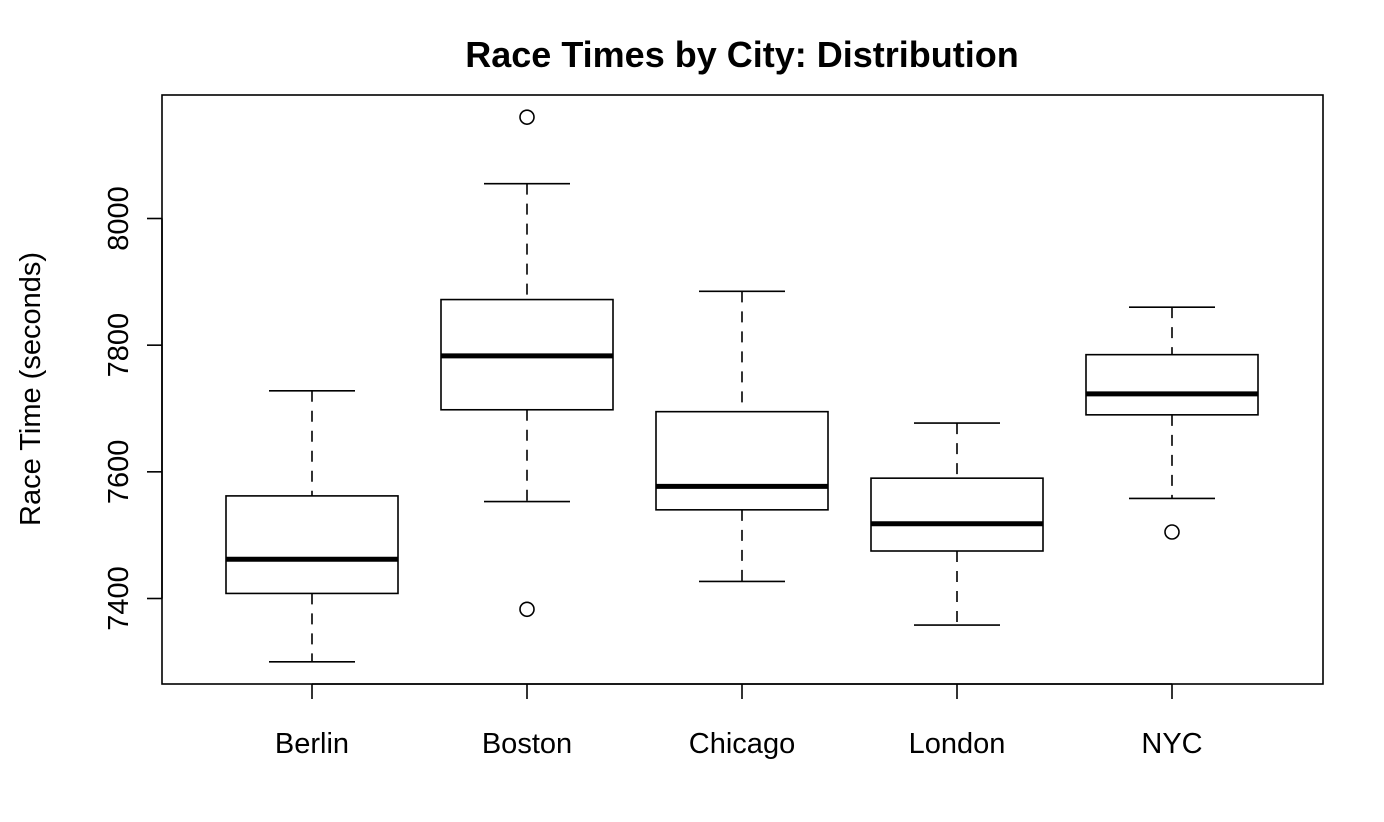 The width and height of the screenshot is (1384, 822). I want to click on x-tick-label: Berlin, so click(312, 744).